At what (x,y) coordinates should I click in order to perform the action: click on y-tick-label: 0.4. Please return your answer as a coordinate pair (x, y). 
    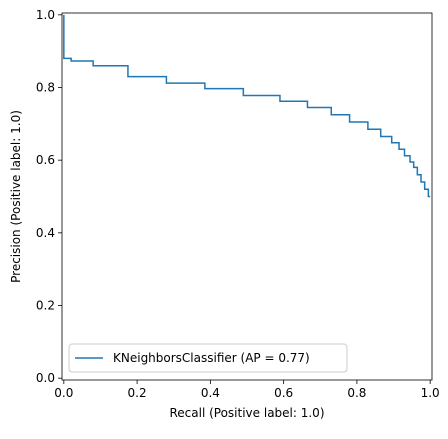
    Looking at the image, I should click on (45, 233).